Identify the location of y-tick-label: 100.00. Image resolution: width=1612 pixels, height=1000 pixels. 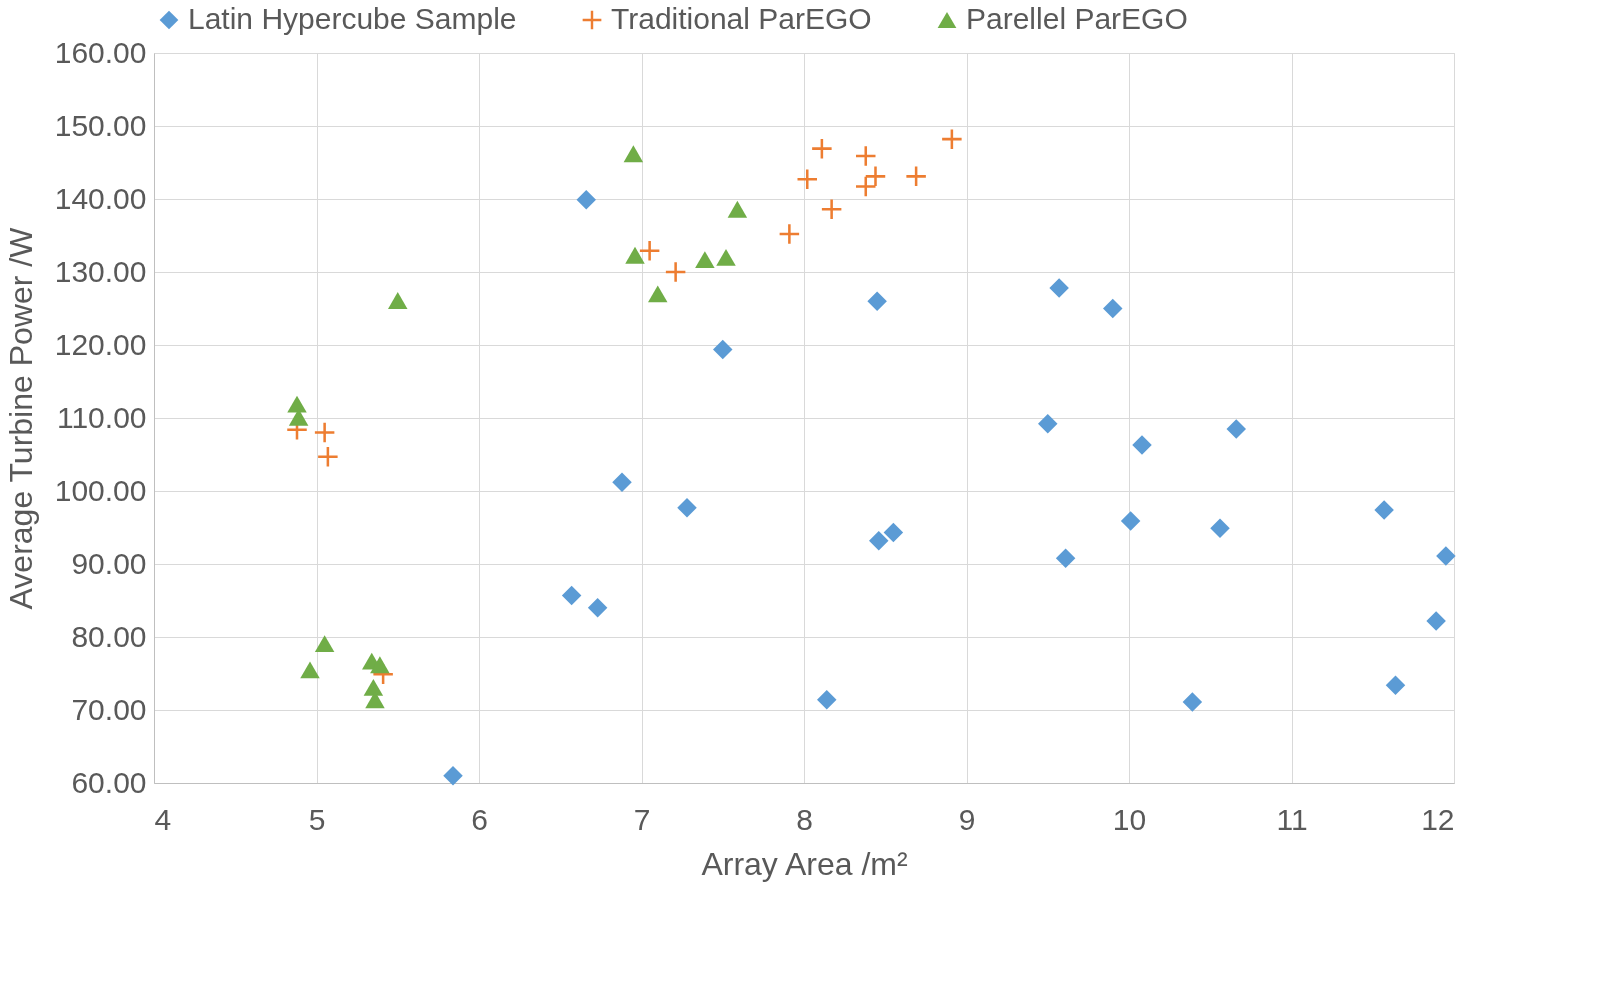
(100, 490).